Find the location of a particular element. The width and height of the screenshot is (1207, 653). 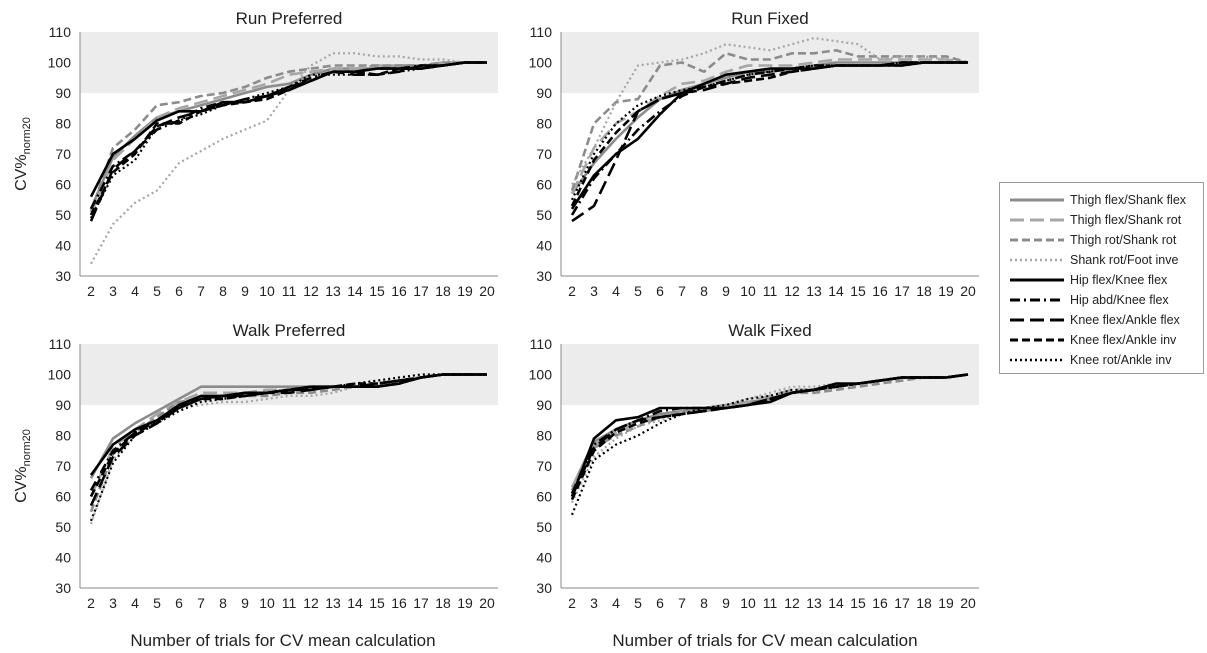

legend-label: Knee flex/Ankle inv is located at coordinates (1123, 340).